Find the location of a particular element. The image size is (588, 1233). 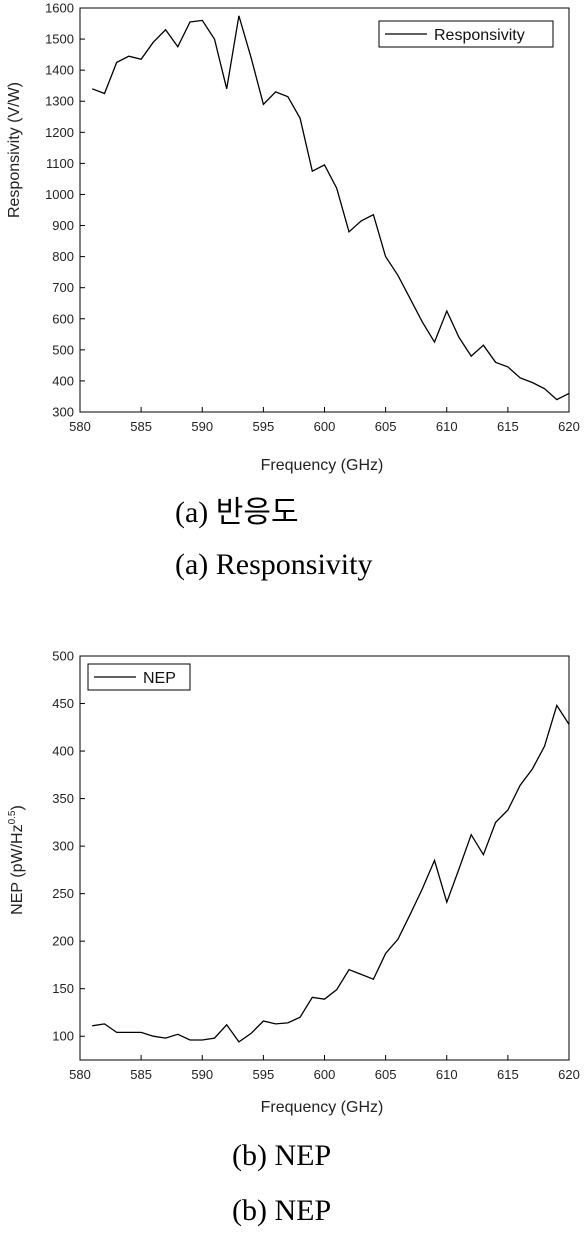

y-axis-title-end: ) is located at coordinates (17, 807).